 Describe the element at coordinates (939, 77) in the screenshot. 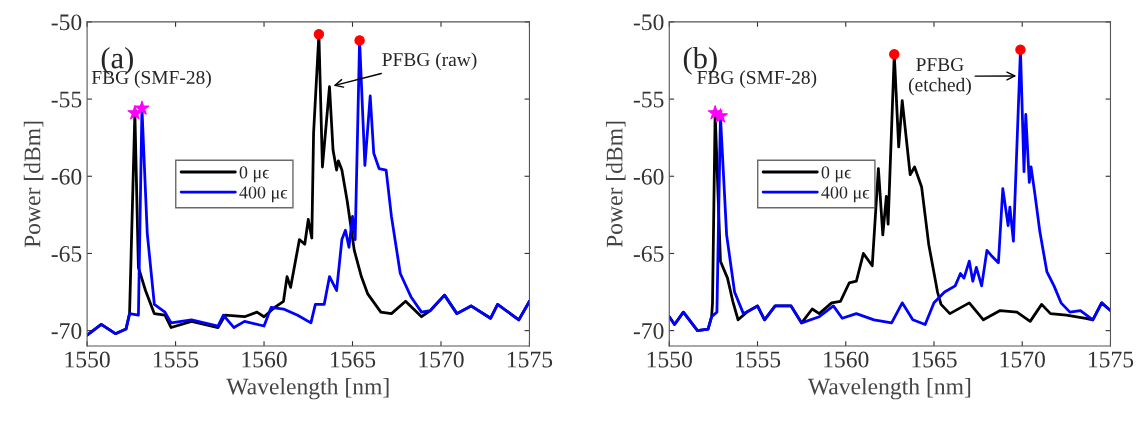

I see `annotation: PFBG (etched)` at that location.